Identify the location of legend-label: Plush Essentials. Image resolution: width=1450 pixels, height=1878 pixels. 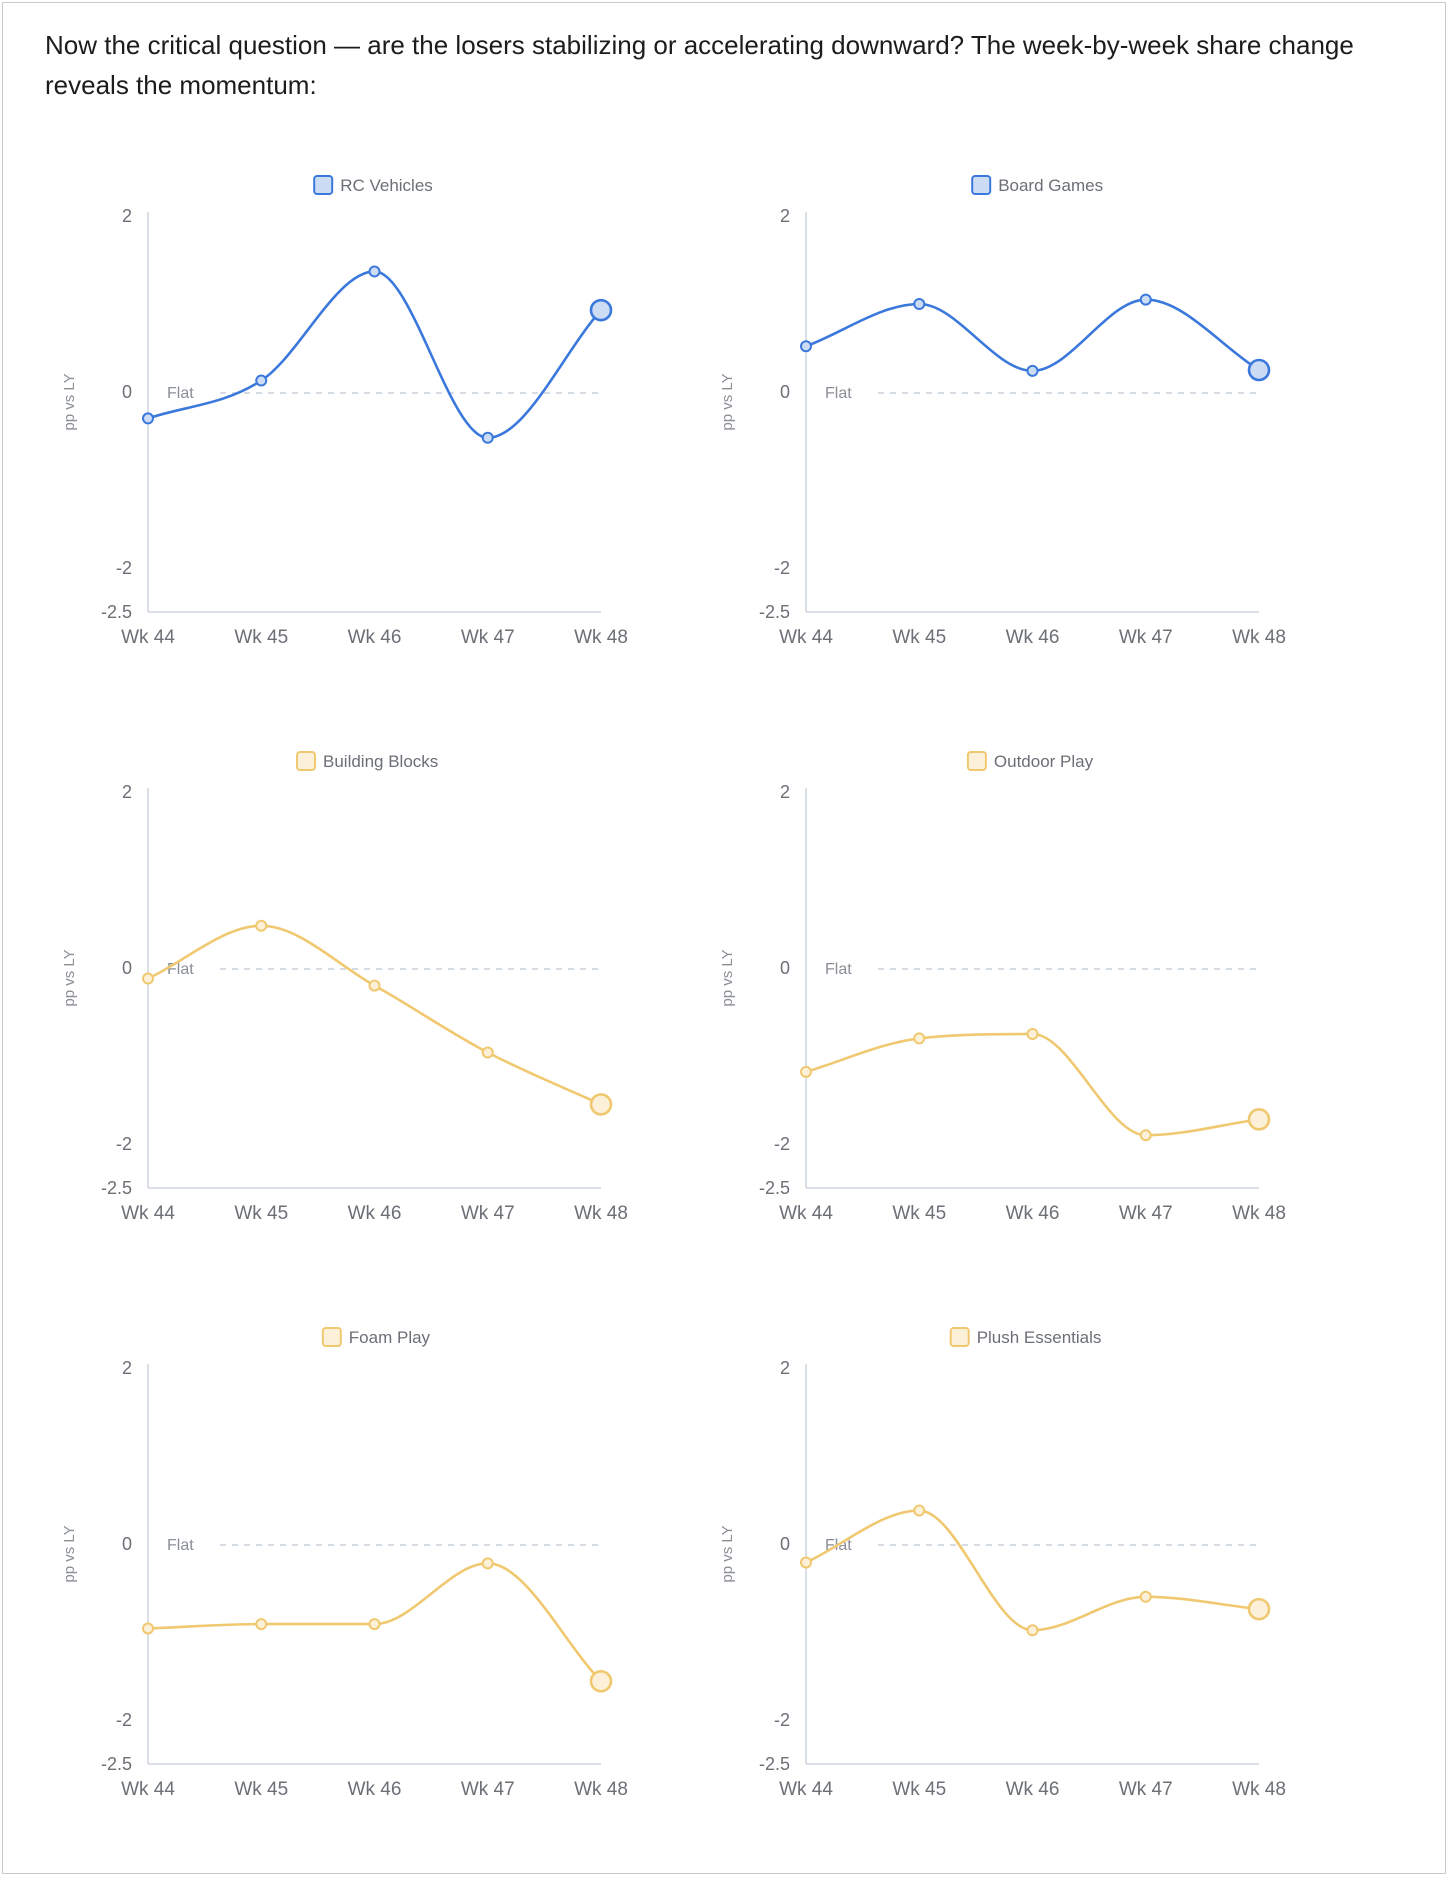
(1039, 1337).